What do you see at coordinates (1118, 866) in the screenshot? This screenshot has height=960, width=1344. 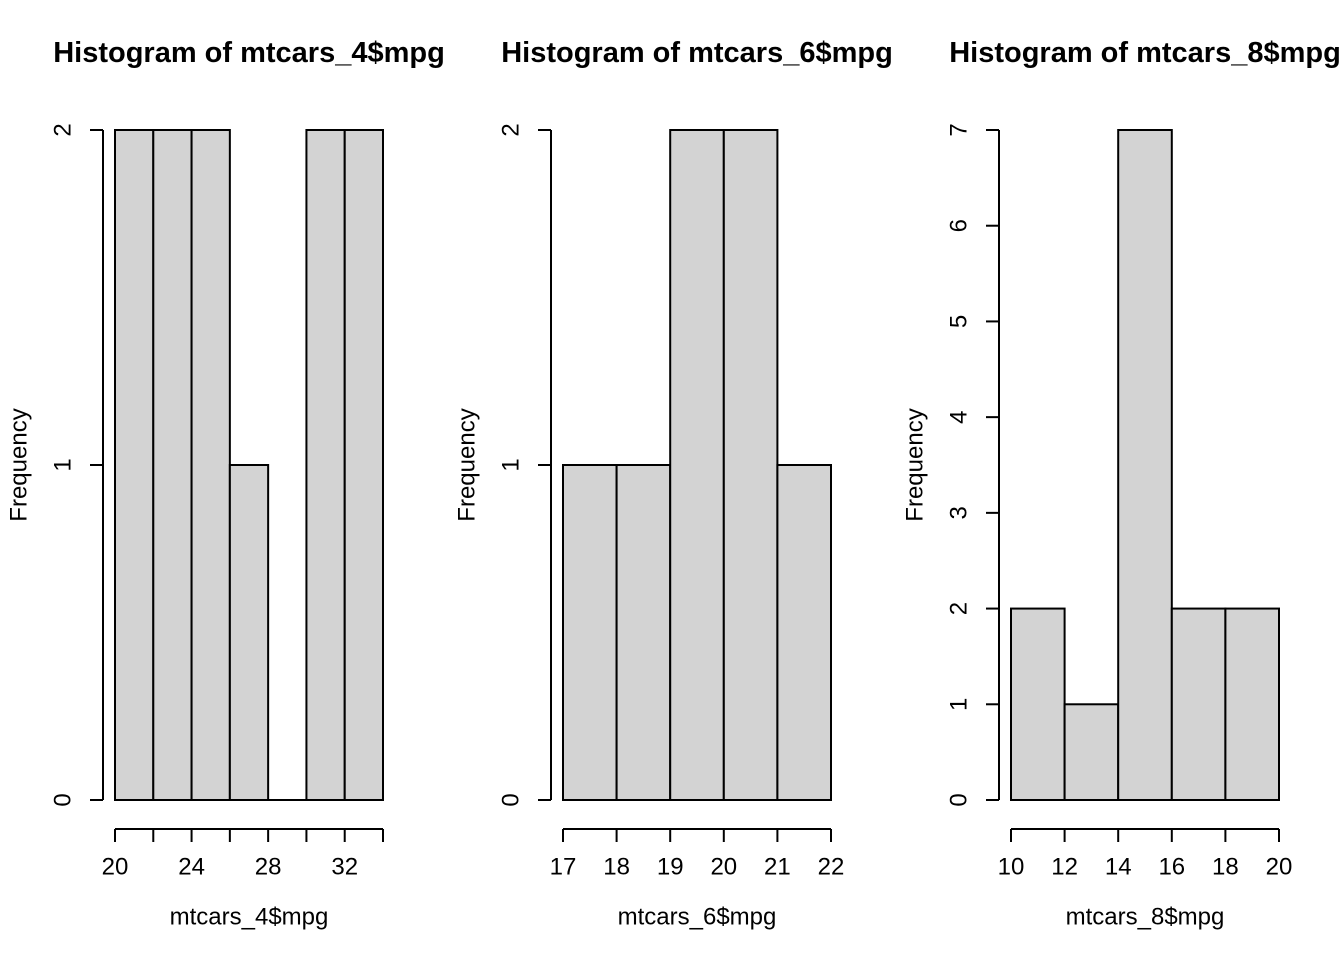 I see `x-axis-tick-label: 14` at bounding box center [1118, 866].